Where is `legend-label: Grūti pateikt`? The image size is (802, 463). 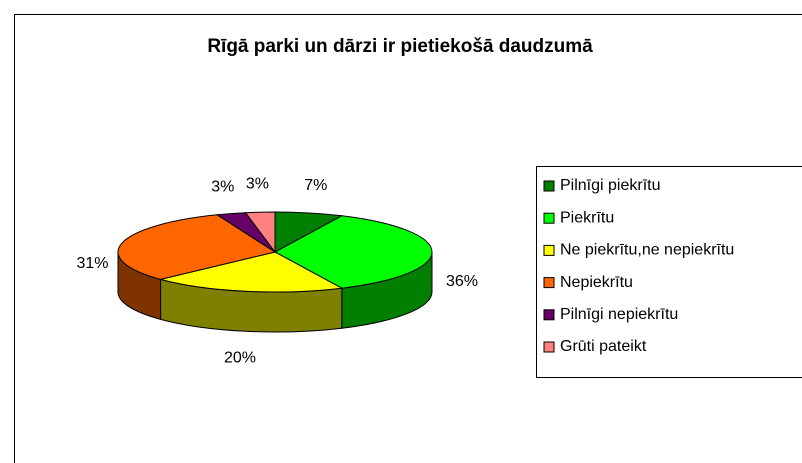
legend-label: Grūti pateikt is located at coordinates (603, 346).